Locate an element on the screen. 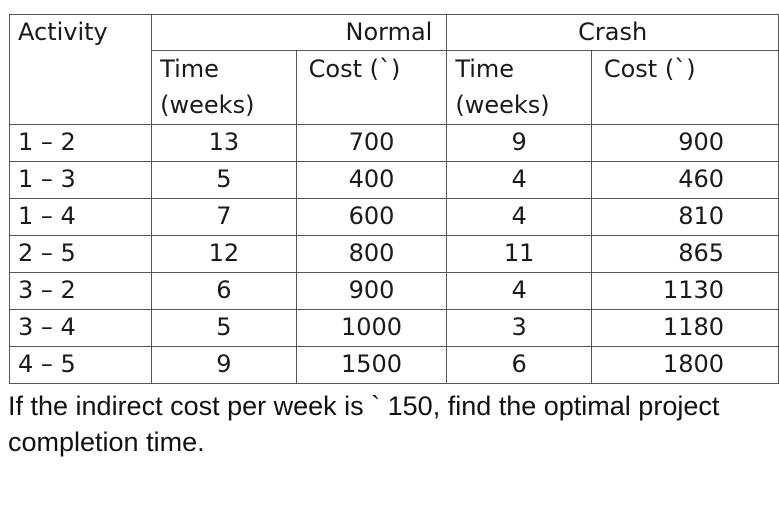 This screenshot has height=526, width=779. cell-activity: 1 – 4 is located at coordinates (80, 217).